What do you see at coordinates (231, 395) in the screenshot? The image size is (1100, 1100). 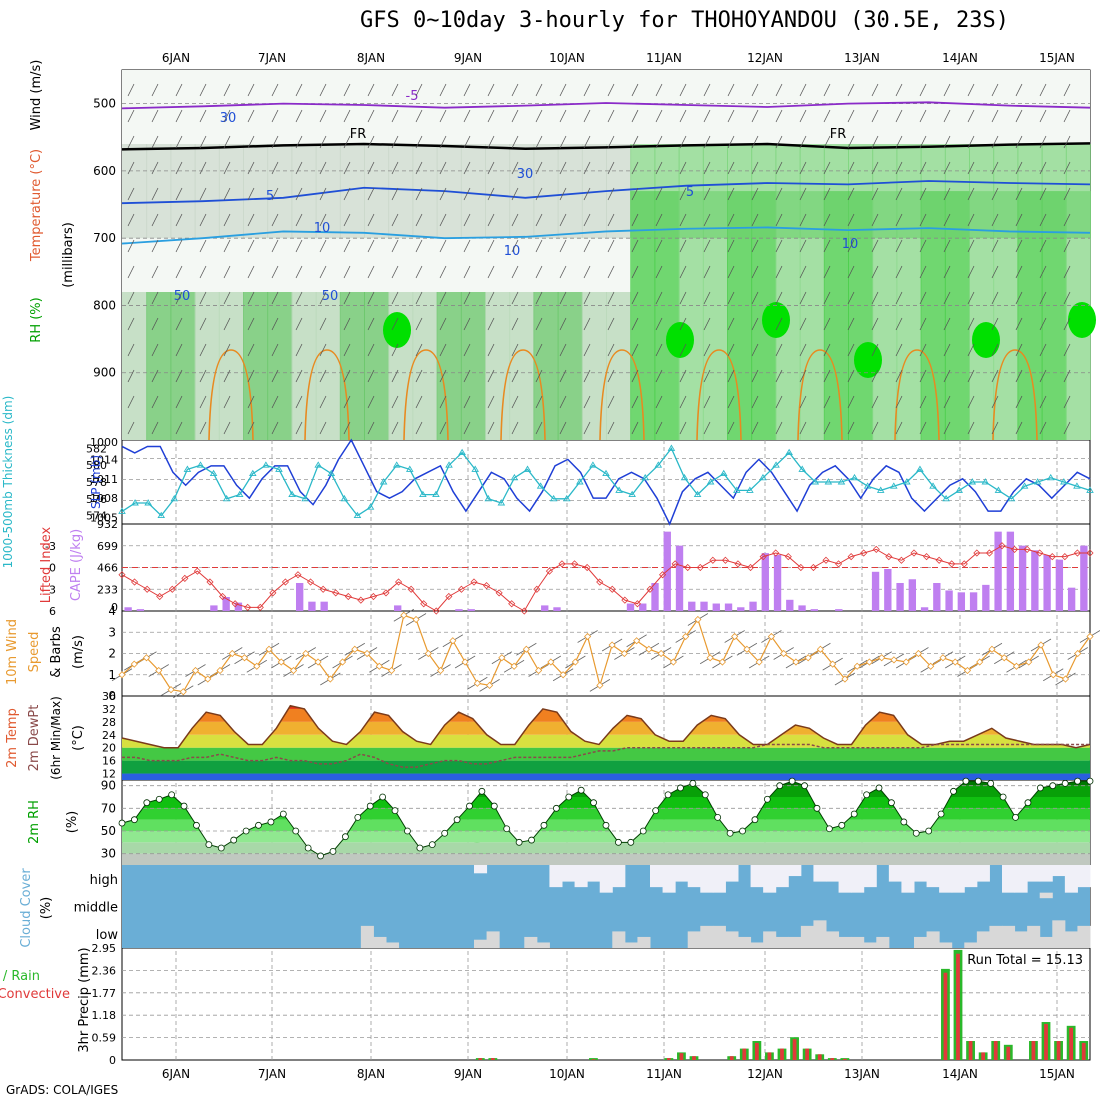 I see `warm-isotherm` at bounding box center [231, 395].